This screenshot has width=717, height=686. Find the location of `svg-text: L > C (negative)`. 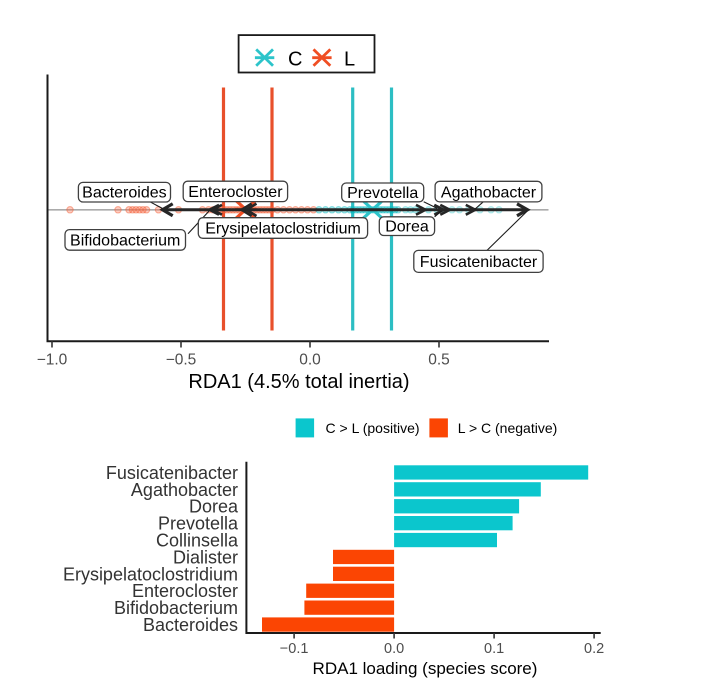

svg-text: L > C (negative) is located at coordinates (507, 428).